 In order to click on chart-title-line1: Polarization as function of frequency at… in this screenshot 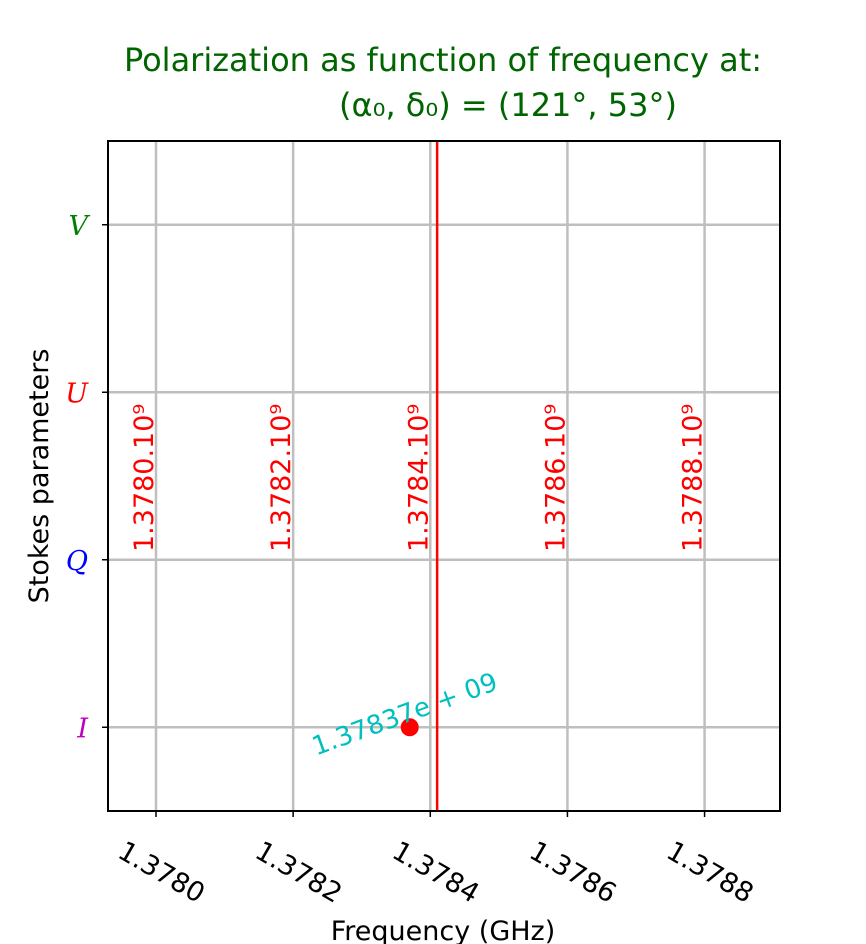, I will do `click(443, 60)`.